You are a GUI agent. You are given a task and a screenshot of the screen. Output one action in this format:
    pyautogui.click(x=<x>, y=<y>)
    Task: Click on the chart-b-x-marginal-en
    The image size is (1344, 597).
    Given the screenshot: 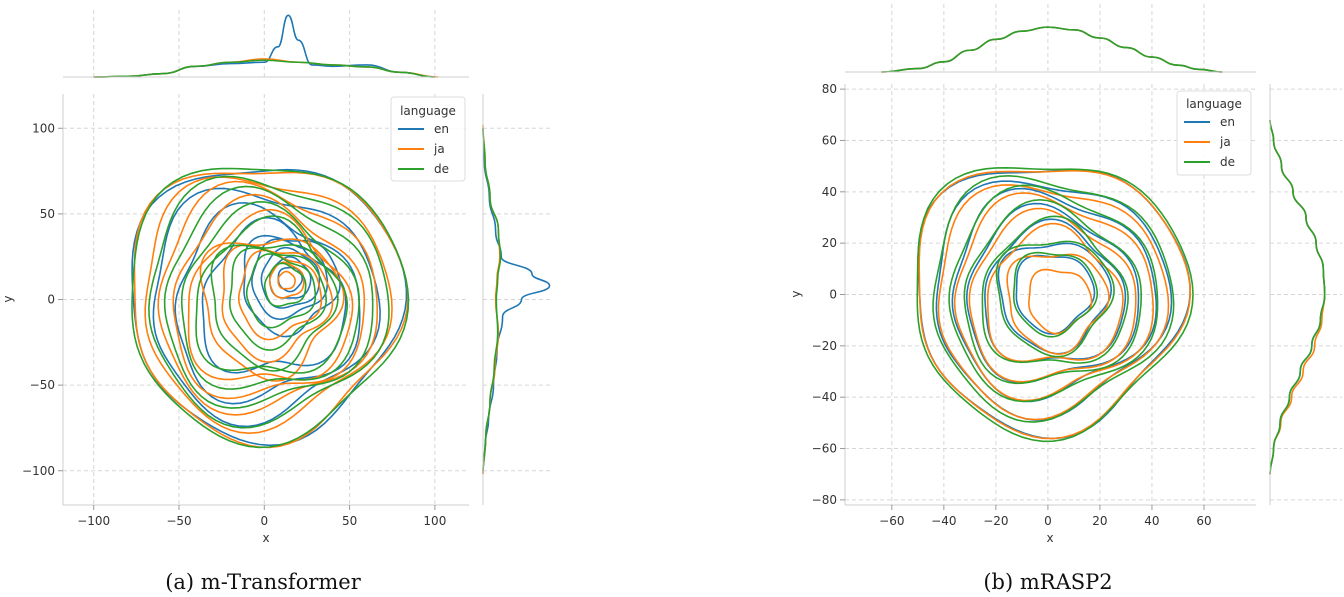 What is the action you would take?
    pyautogui.click(x=1052, y=49)
    